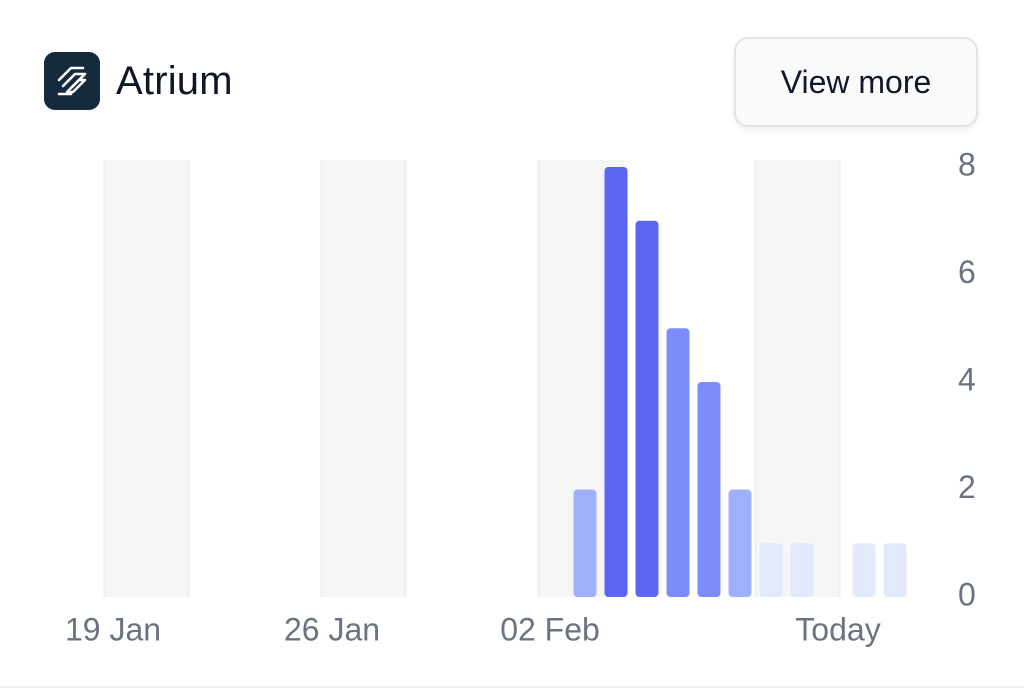  What do you see at coordinates (332, 629) in the screenshot?
I see `x-tick-label: 26 Jan` at bounding box center [332, 629].